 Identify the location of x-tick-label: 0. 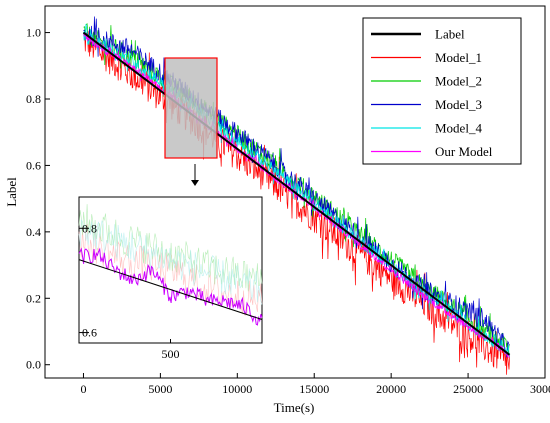
(83, 389).